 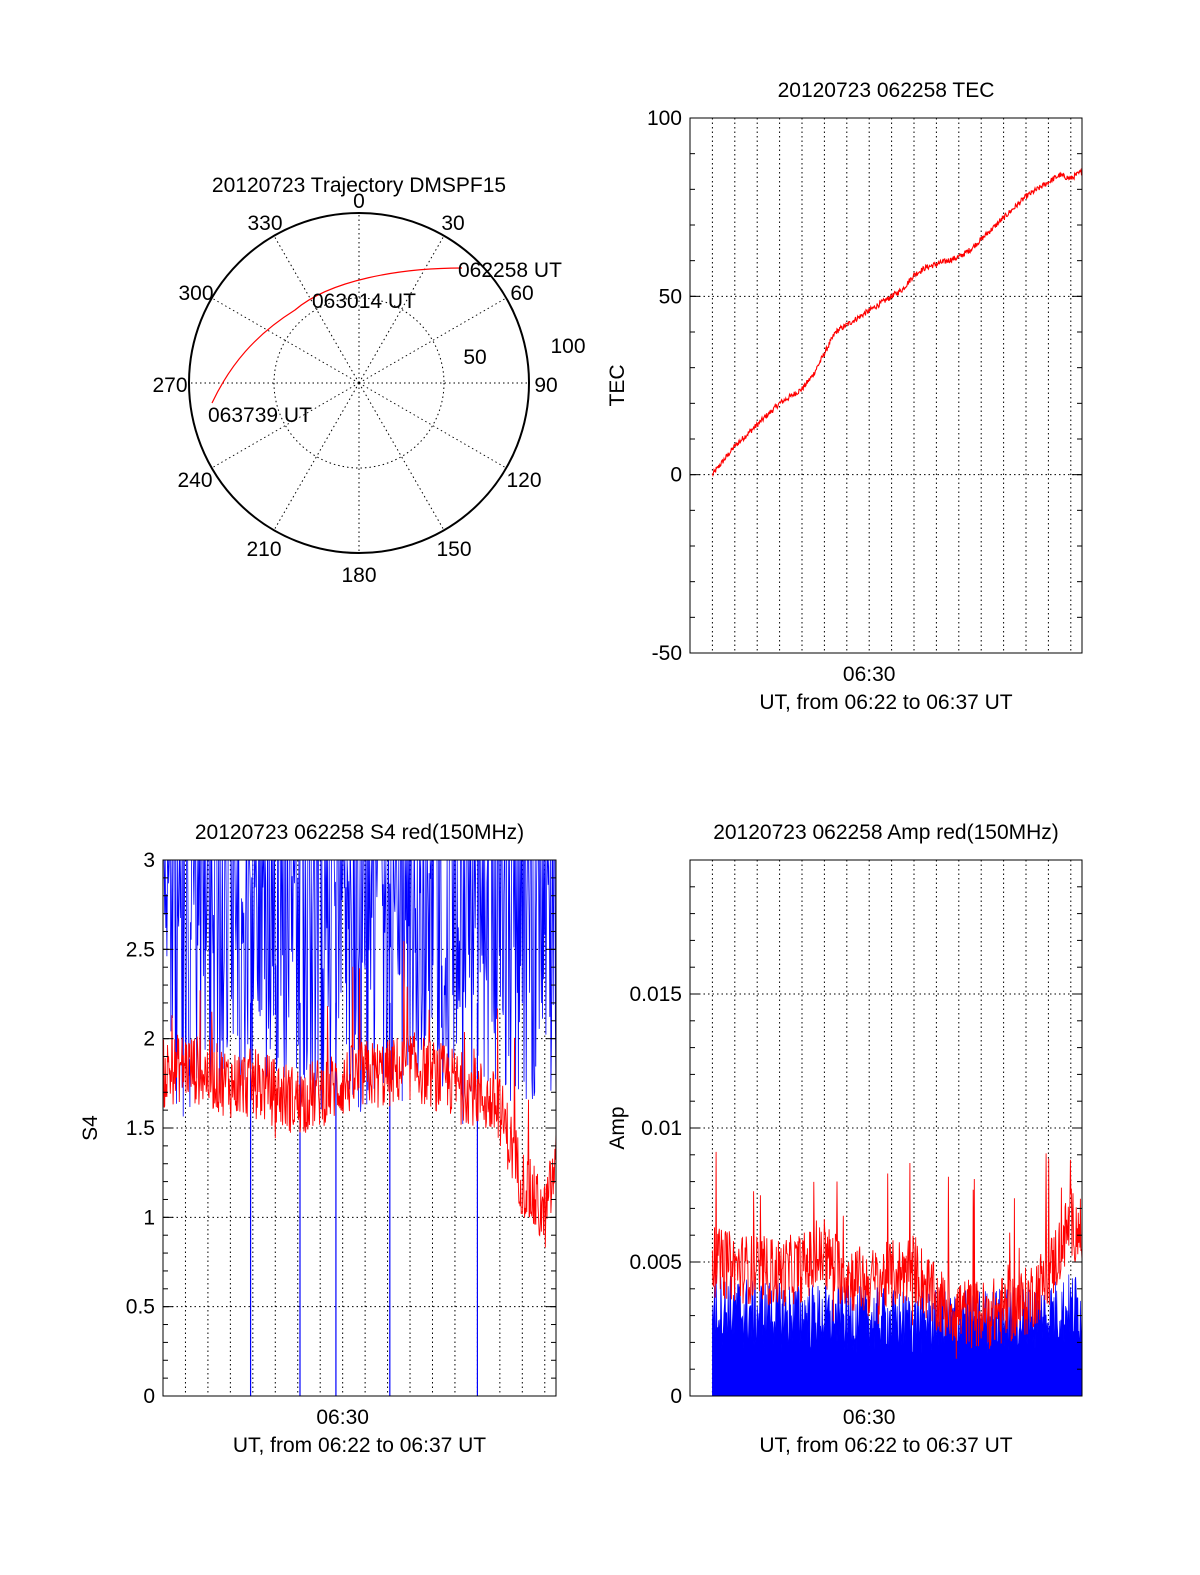 What do you see at coordinates (149, 860) in the screenshot?
I see `y-tick-label: 3` at bounding box center [149, 860].